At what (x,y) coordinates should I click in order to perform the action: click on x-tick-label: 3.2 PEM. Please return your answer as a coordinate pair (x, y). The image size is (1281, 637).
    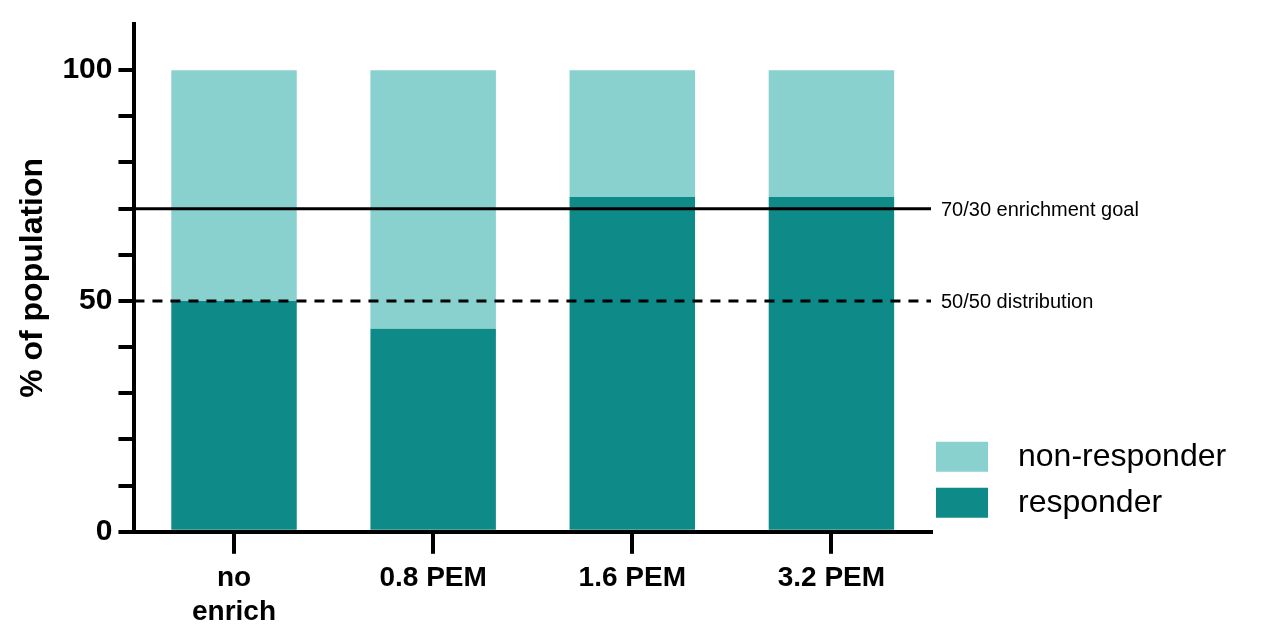
    Looking at the image, I should click on (831, 577).